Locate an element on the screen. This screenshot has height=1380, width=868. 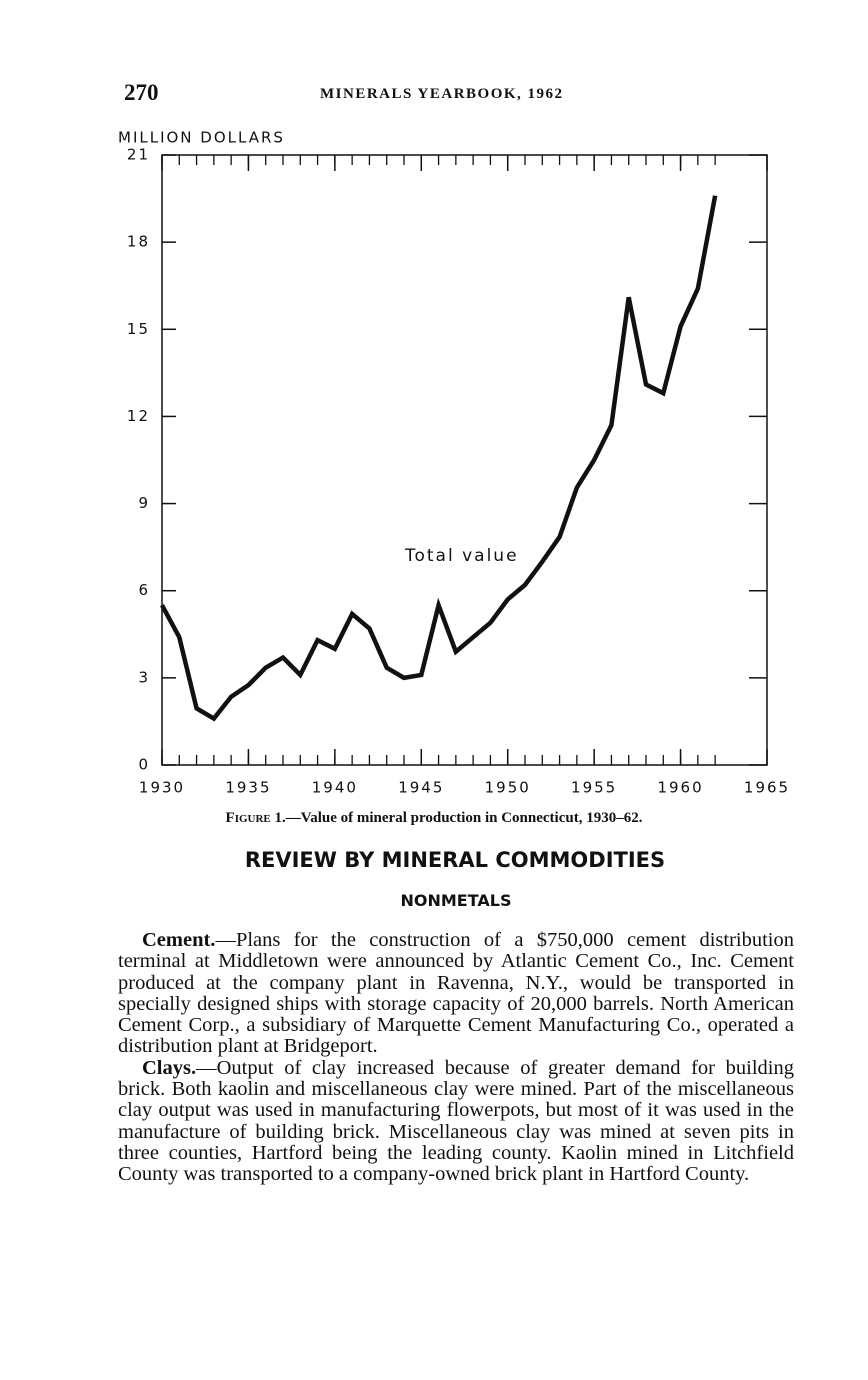
y-tick-label: 9 is located at coordinates (144, 503).